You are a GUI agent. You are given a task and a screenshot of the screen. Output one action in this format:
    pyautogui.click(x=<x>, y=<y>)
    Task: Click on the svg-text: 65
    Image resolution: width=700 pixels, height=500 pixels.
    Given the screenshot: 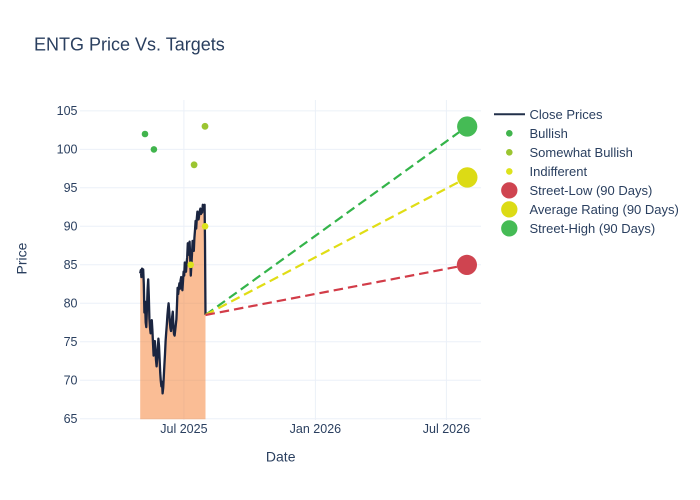 What is the action you would take?
    pyautogui.click(x=71, y=419)
    